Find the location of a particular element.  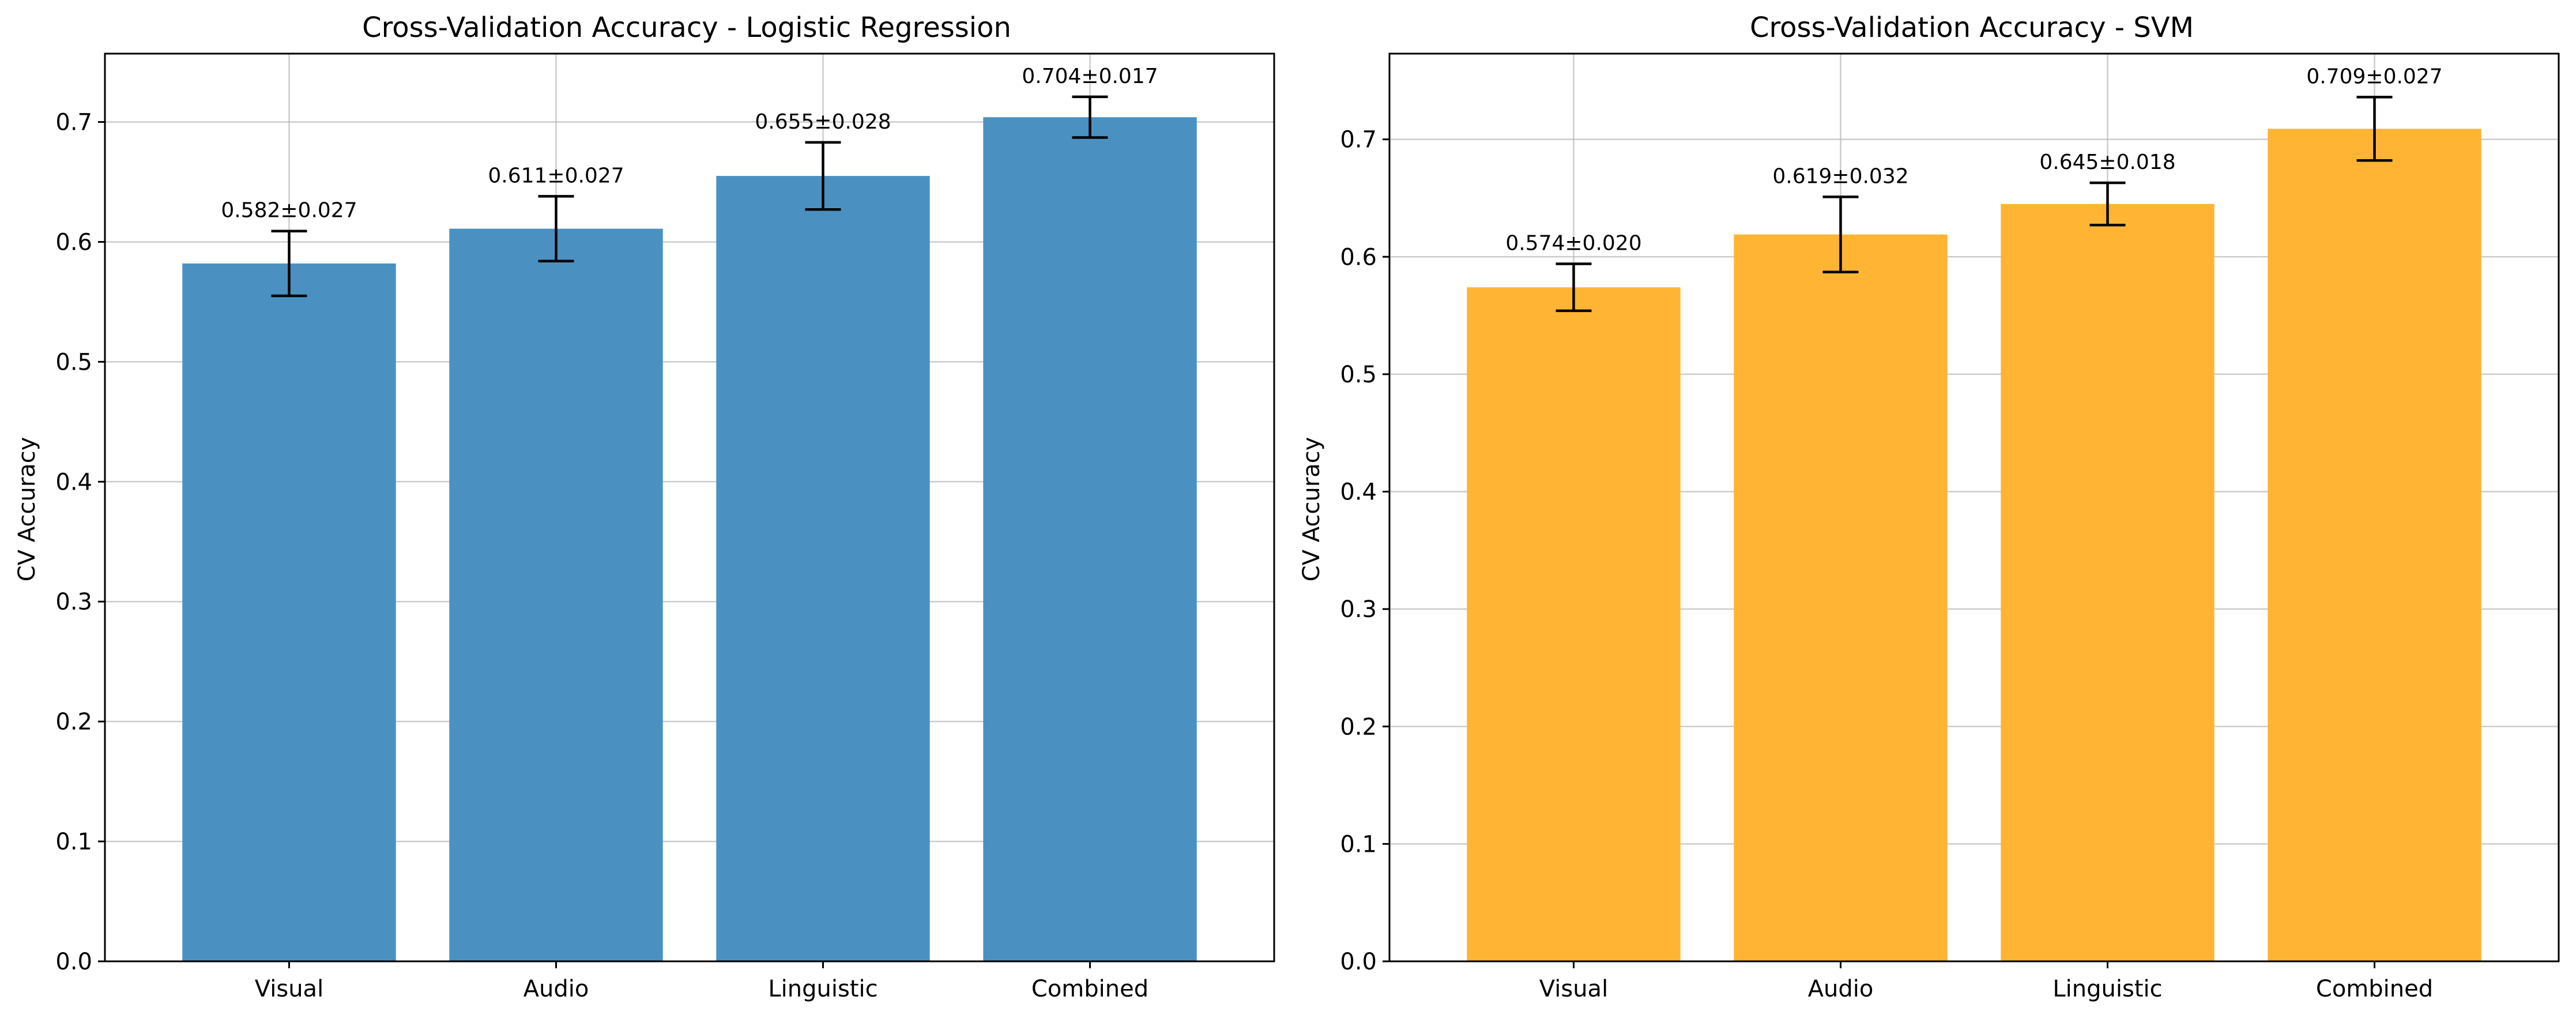

data-label-combined: 0.704±0.017 is located at coordinates (1090, 76).